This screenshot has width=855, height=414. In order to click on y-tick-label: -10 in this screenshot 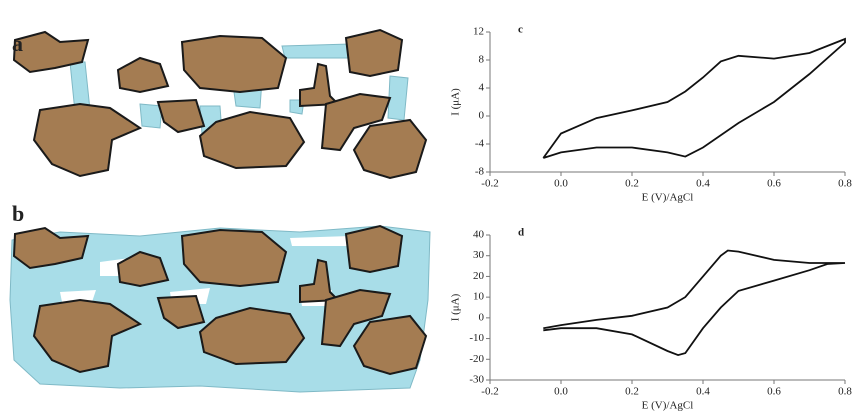, I will do `click(476, 338)`.